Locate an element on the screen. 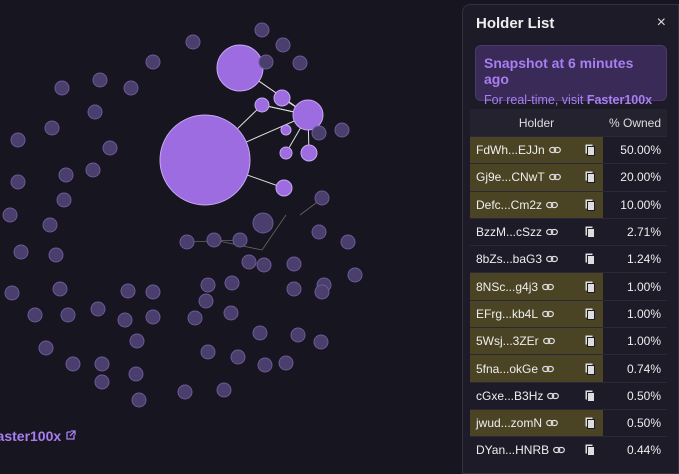 The width and height of the screenshot is (679, 474). snapshot-note: For real-time, visit Faster100x is located at coordinates (571, 100).